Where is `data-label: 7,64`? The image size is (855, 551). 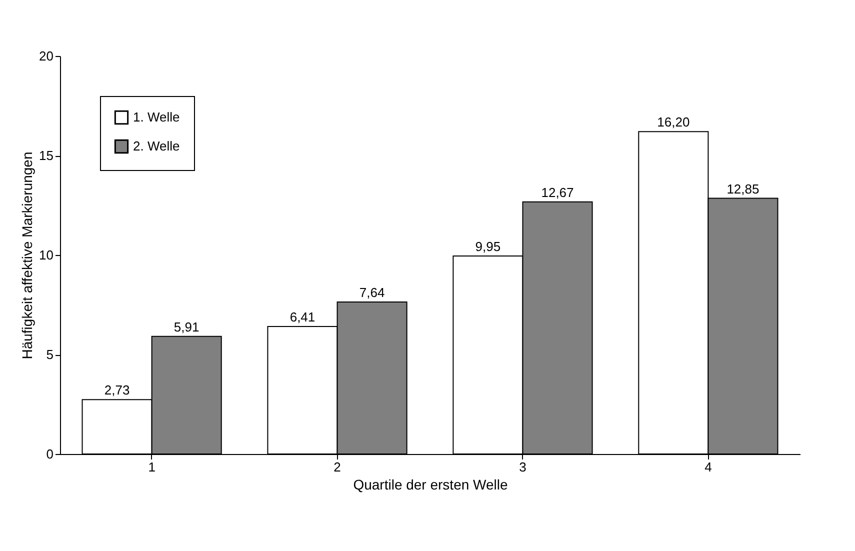 data-label: 7,64 is located at coordinates (372, 292).